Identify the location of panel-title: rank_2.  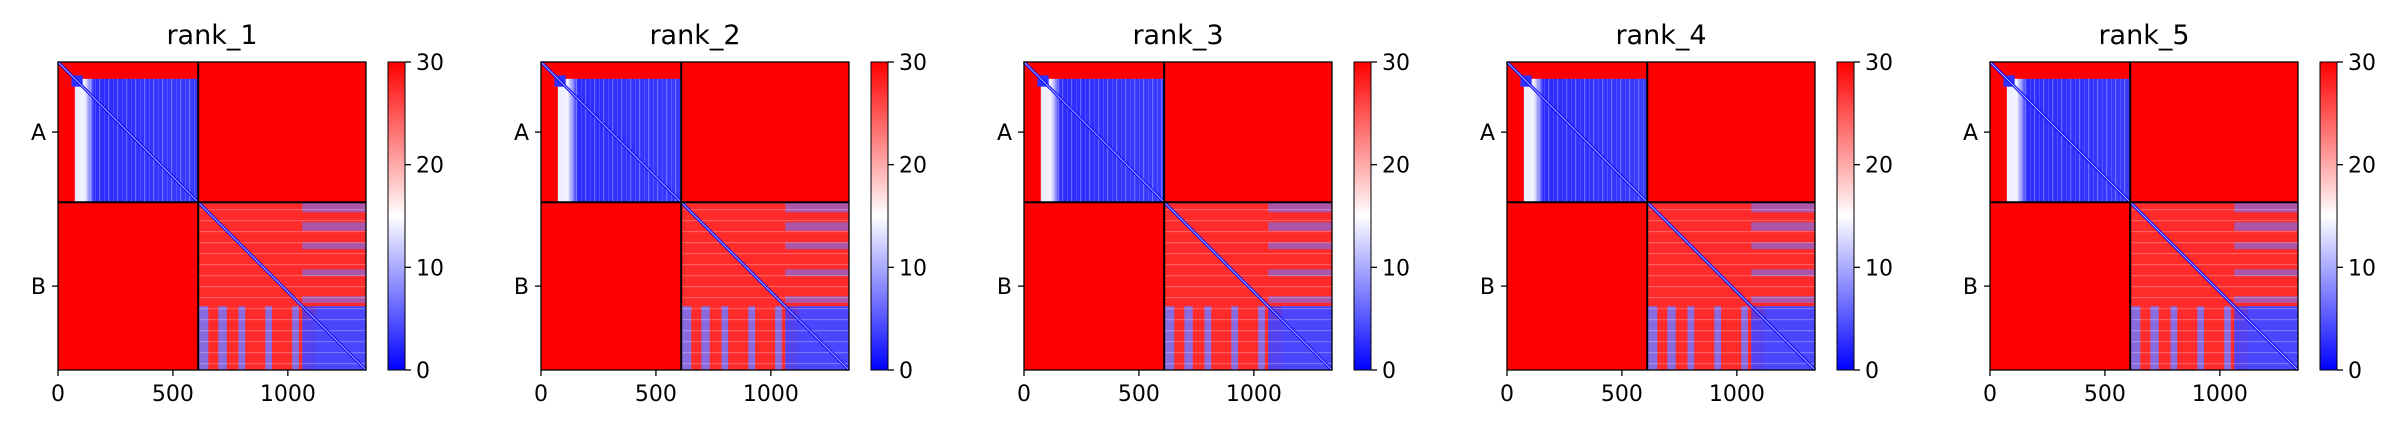
(694, 35).